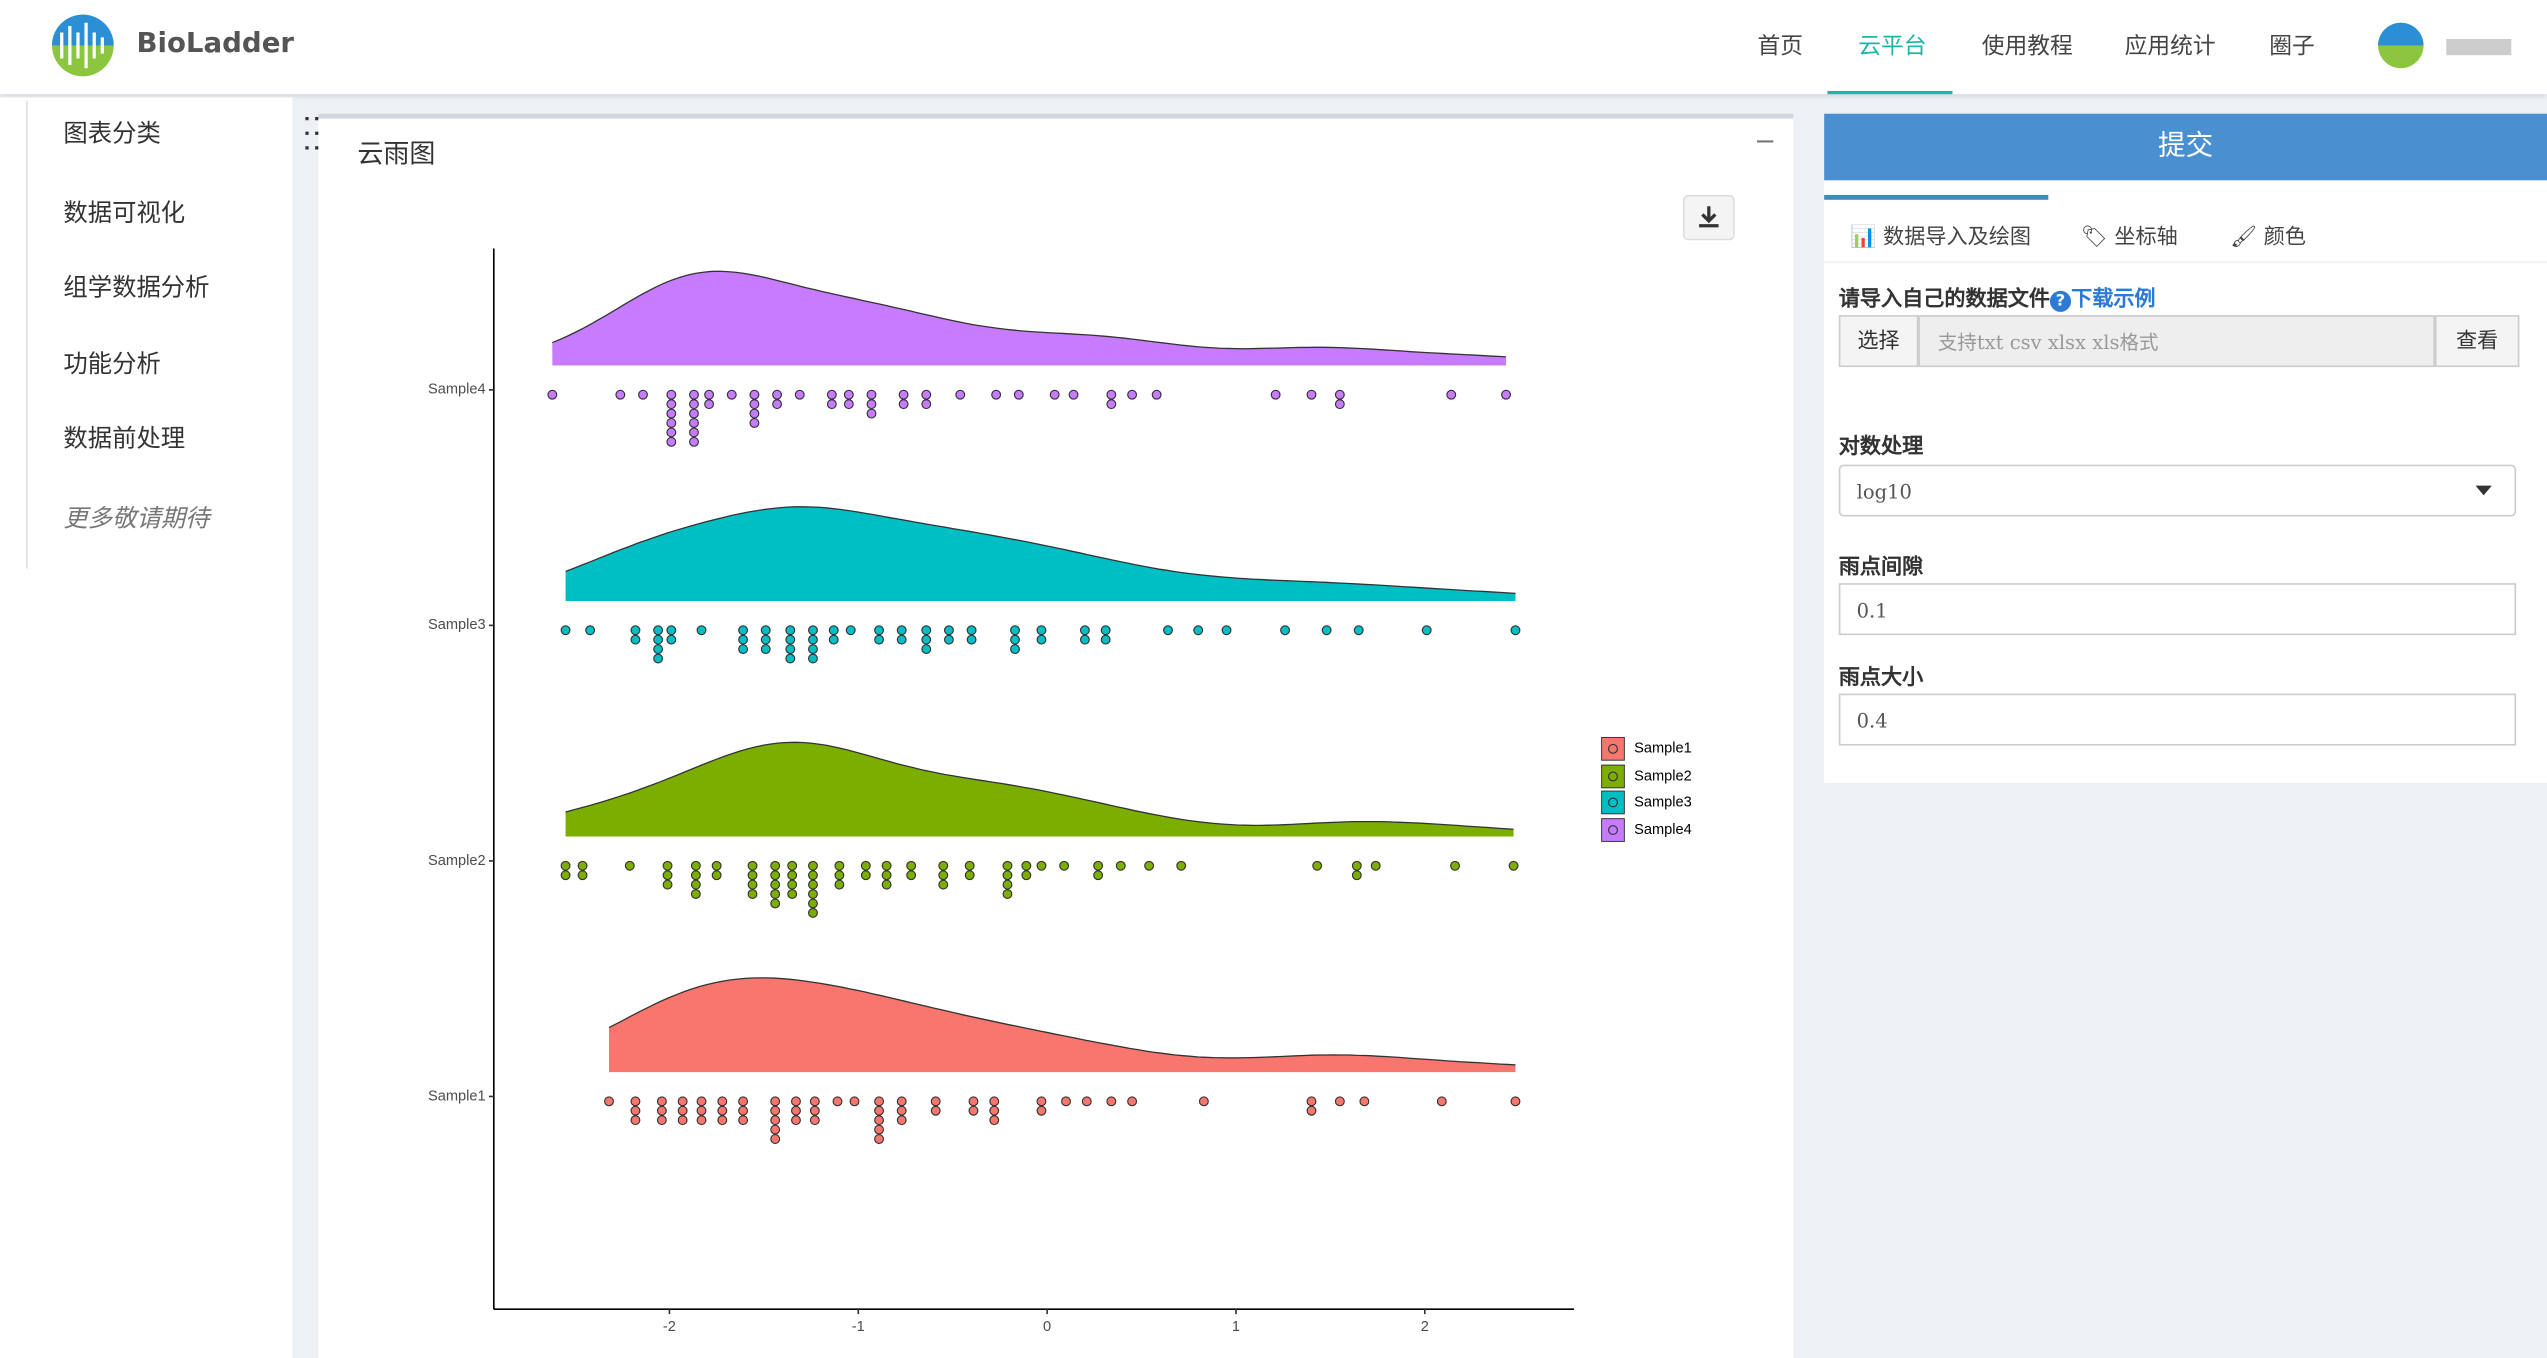 This screenshot has height=1358, width=2547. I want to click on tab: 📊 数据导入及绘图, so click(1941, 238).